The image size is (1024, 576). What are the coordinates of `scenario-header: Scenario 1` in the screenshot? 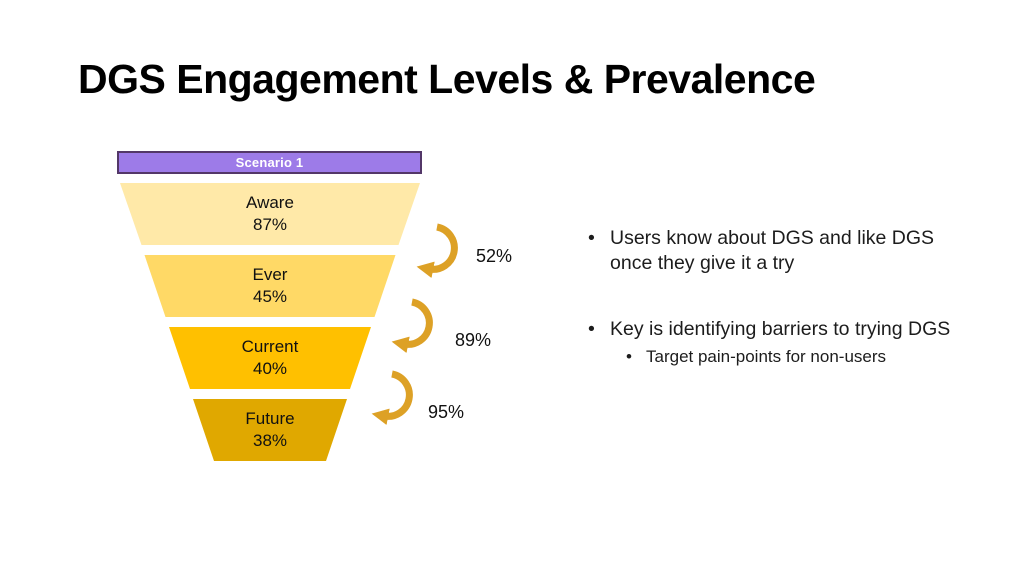 It's located at (269, 162).